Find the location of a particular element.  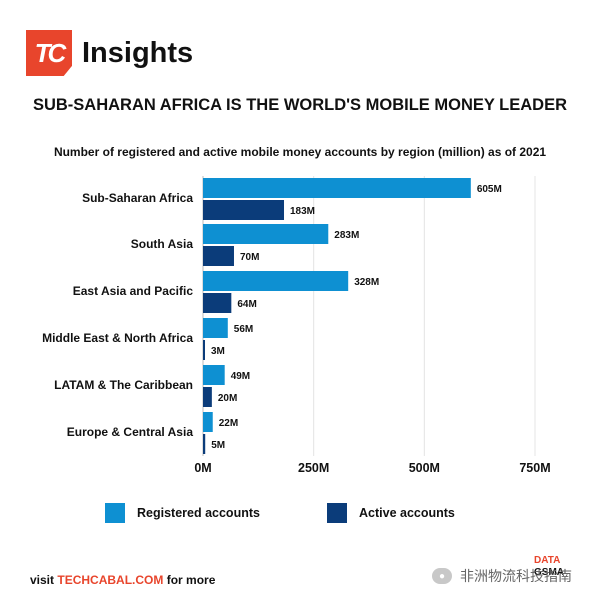

data-source: DATA GSMA is located at coordinates (549, 567).